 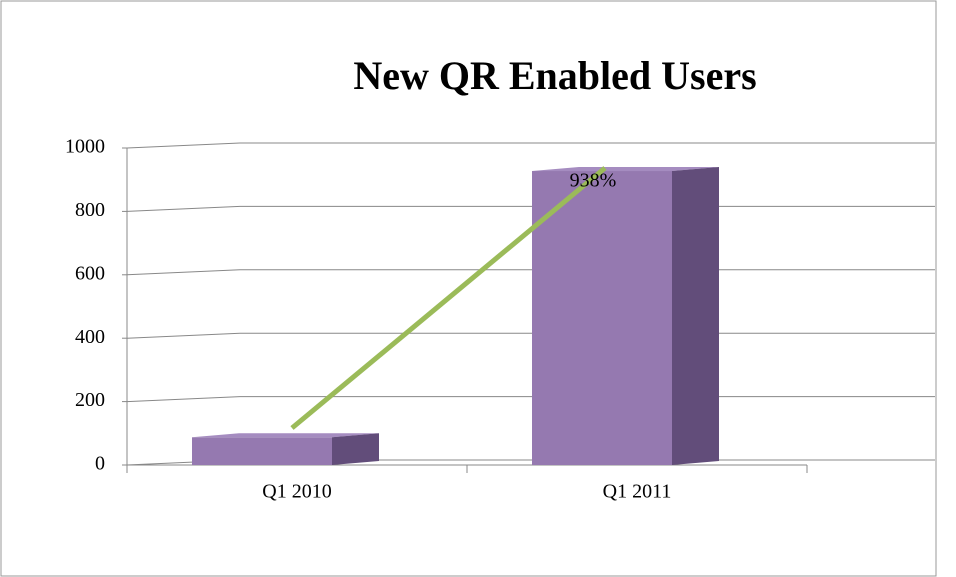 I want to click on x-tick-label: Q1 2011, so click(x=637, y=492).